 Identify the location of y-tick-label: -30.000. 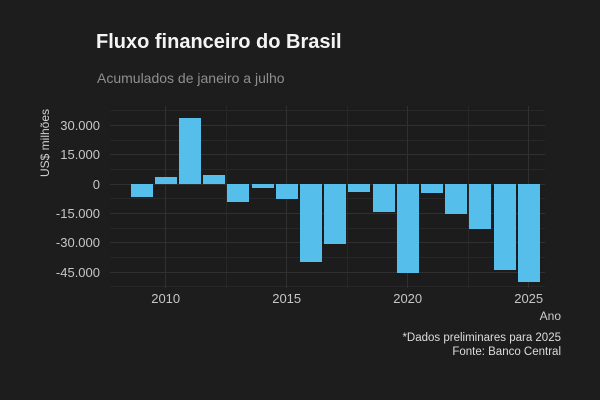
(77, 243).